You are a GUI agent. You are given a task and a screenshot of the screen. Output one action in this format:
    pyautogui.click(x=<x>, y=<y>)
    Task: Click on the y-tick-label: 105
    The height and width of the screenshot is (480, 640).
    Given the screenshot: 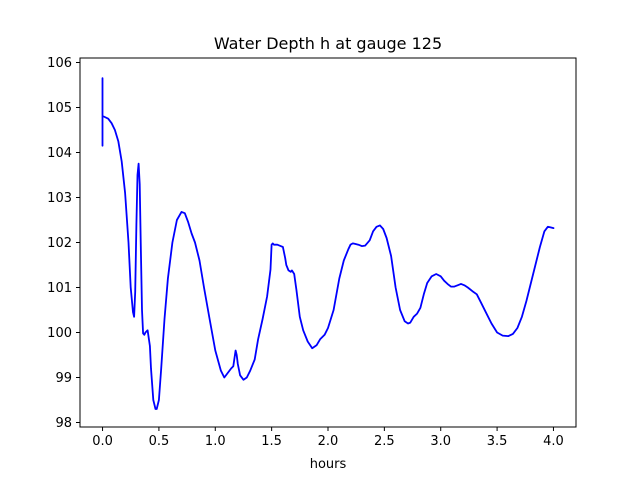 What is the action you would take?
    pyautogui.click(x=59, y=108)
    